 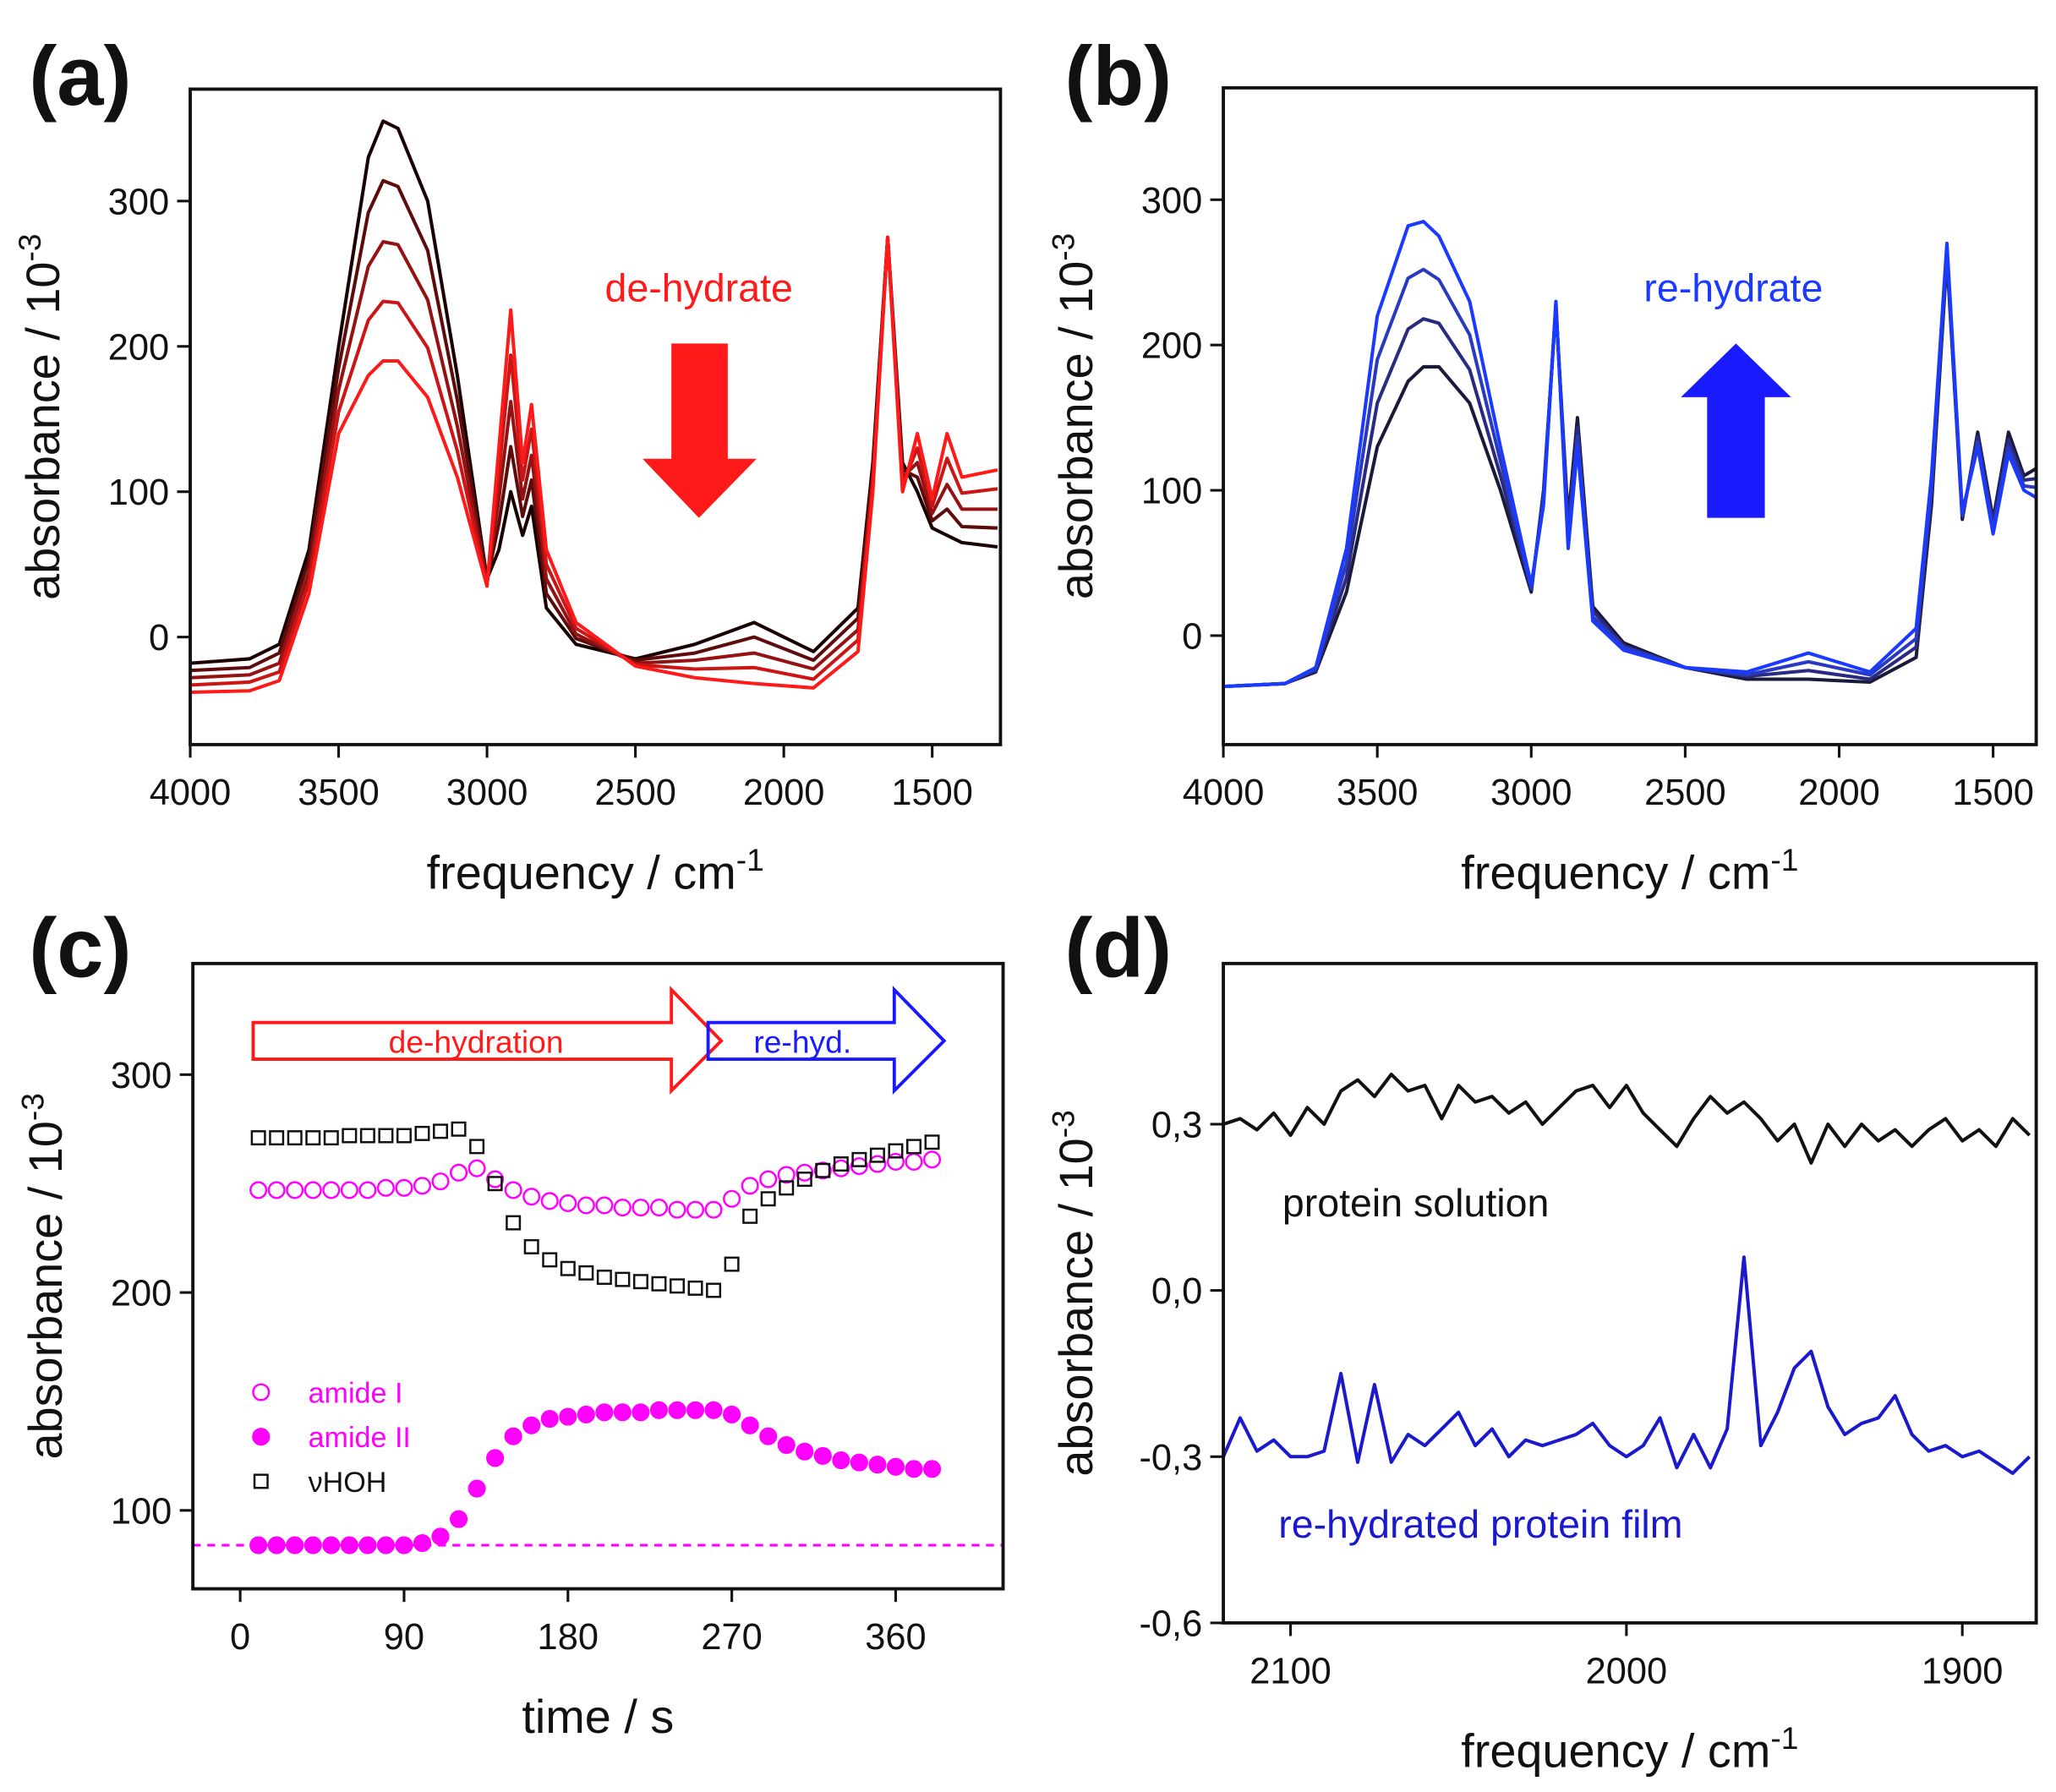 I want to click on x-tick-label: 360, so click(x=896, y=1637).